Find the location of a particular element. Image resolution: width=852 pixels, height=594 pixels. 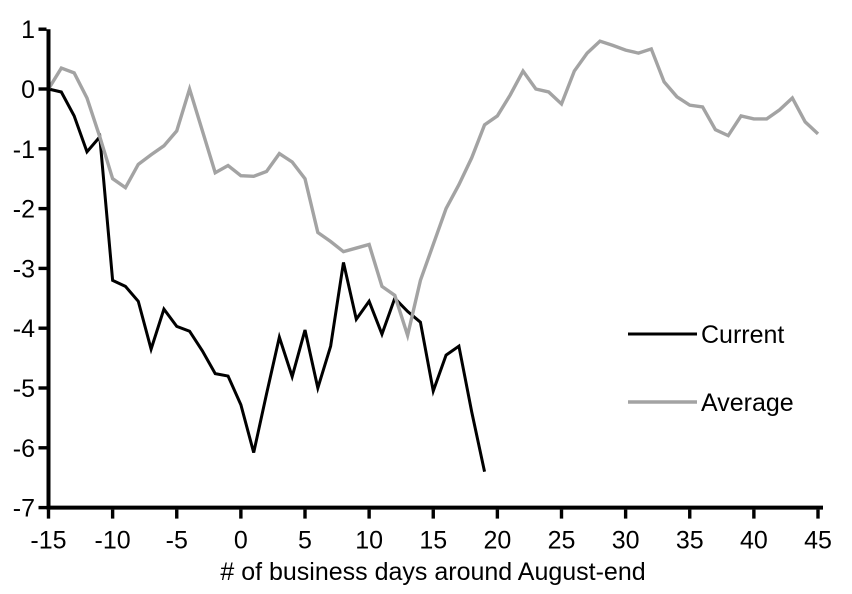

x-tick-label: 45 is located at coordinates (818, 541).